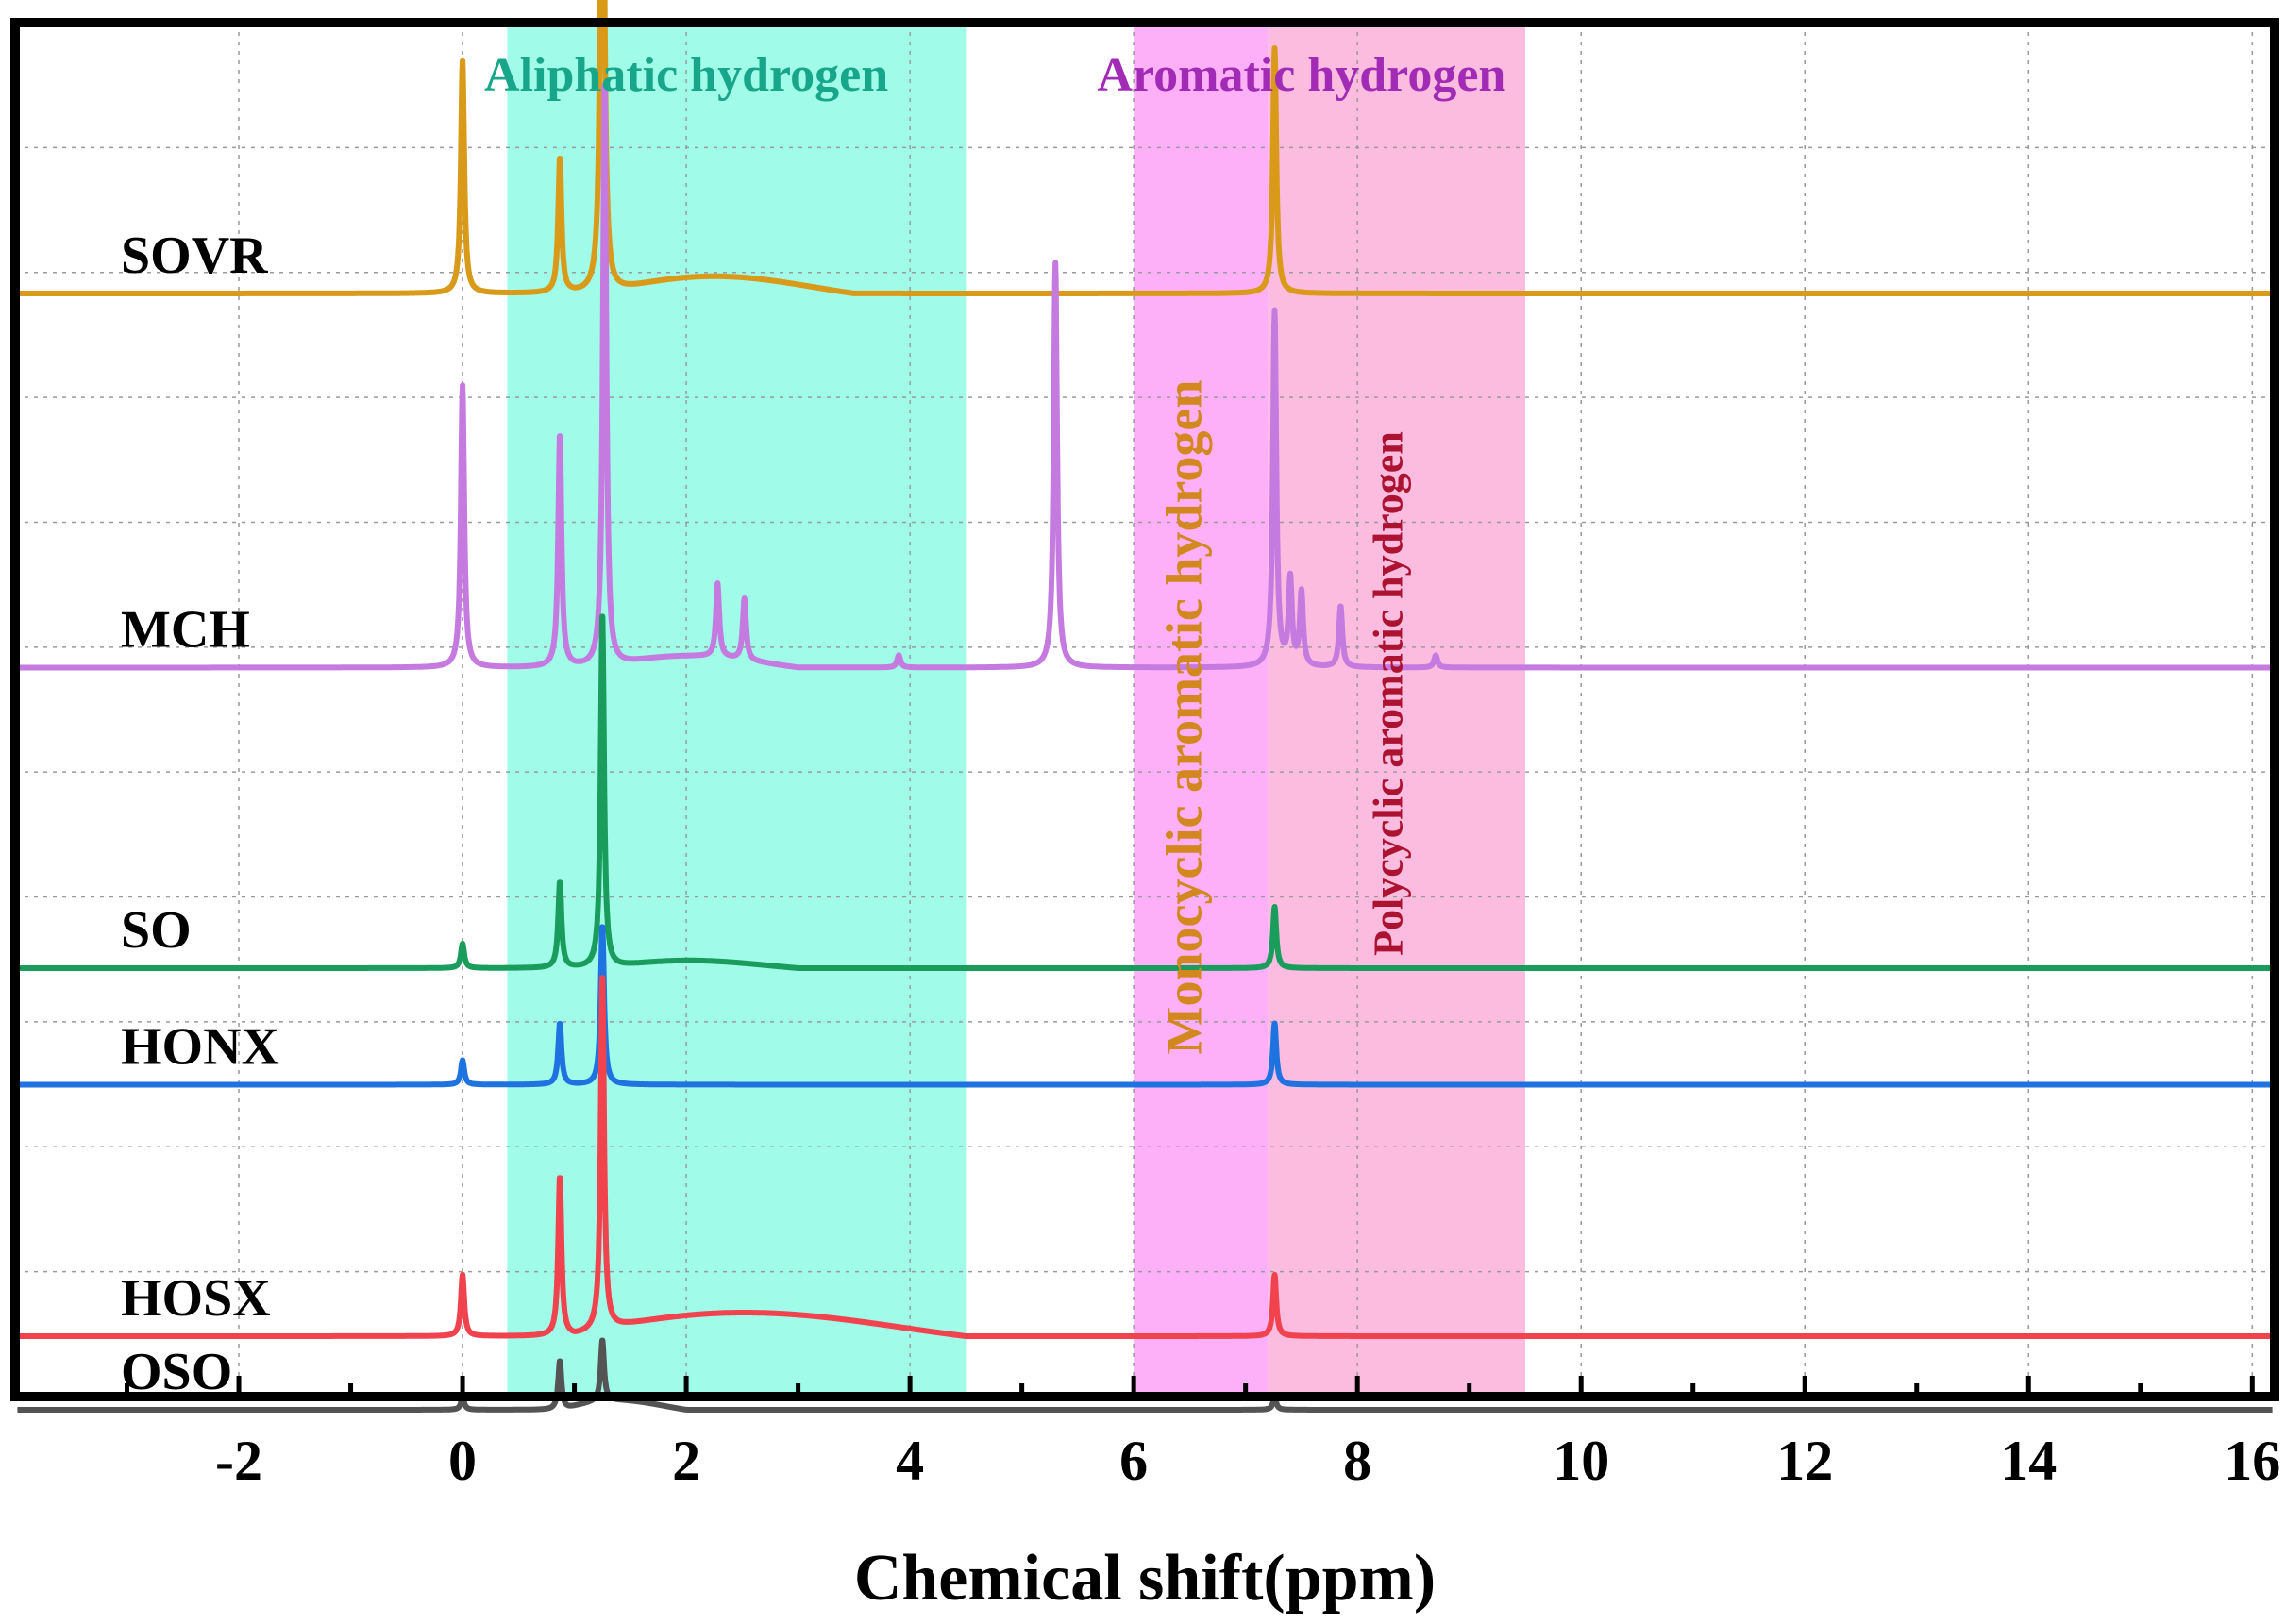 The height and width of the screenshot is (1624, 2286). What do you see at coordinates (2028, 1461) in the screenshot?
I see `x-tick-label: 14` at bounding box center [2028, 1461].